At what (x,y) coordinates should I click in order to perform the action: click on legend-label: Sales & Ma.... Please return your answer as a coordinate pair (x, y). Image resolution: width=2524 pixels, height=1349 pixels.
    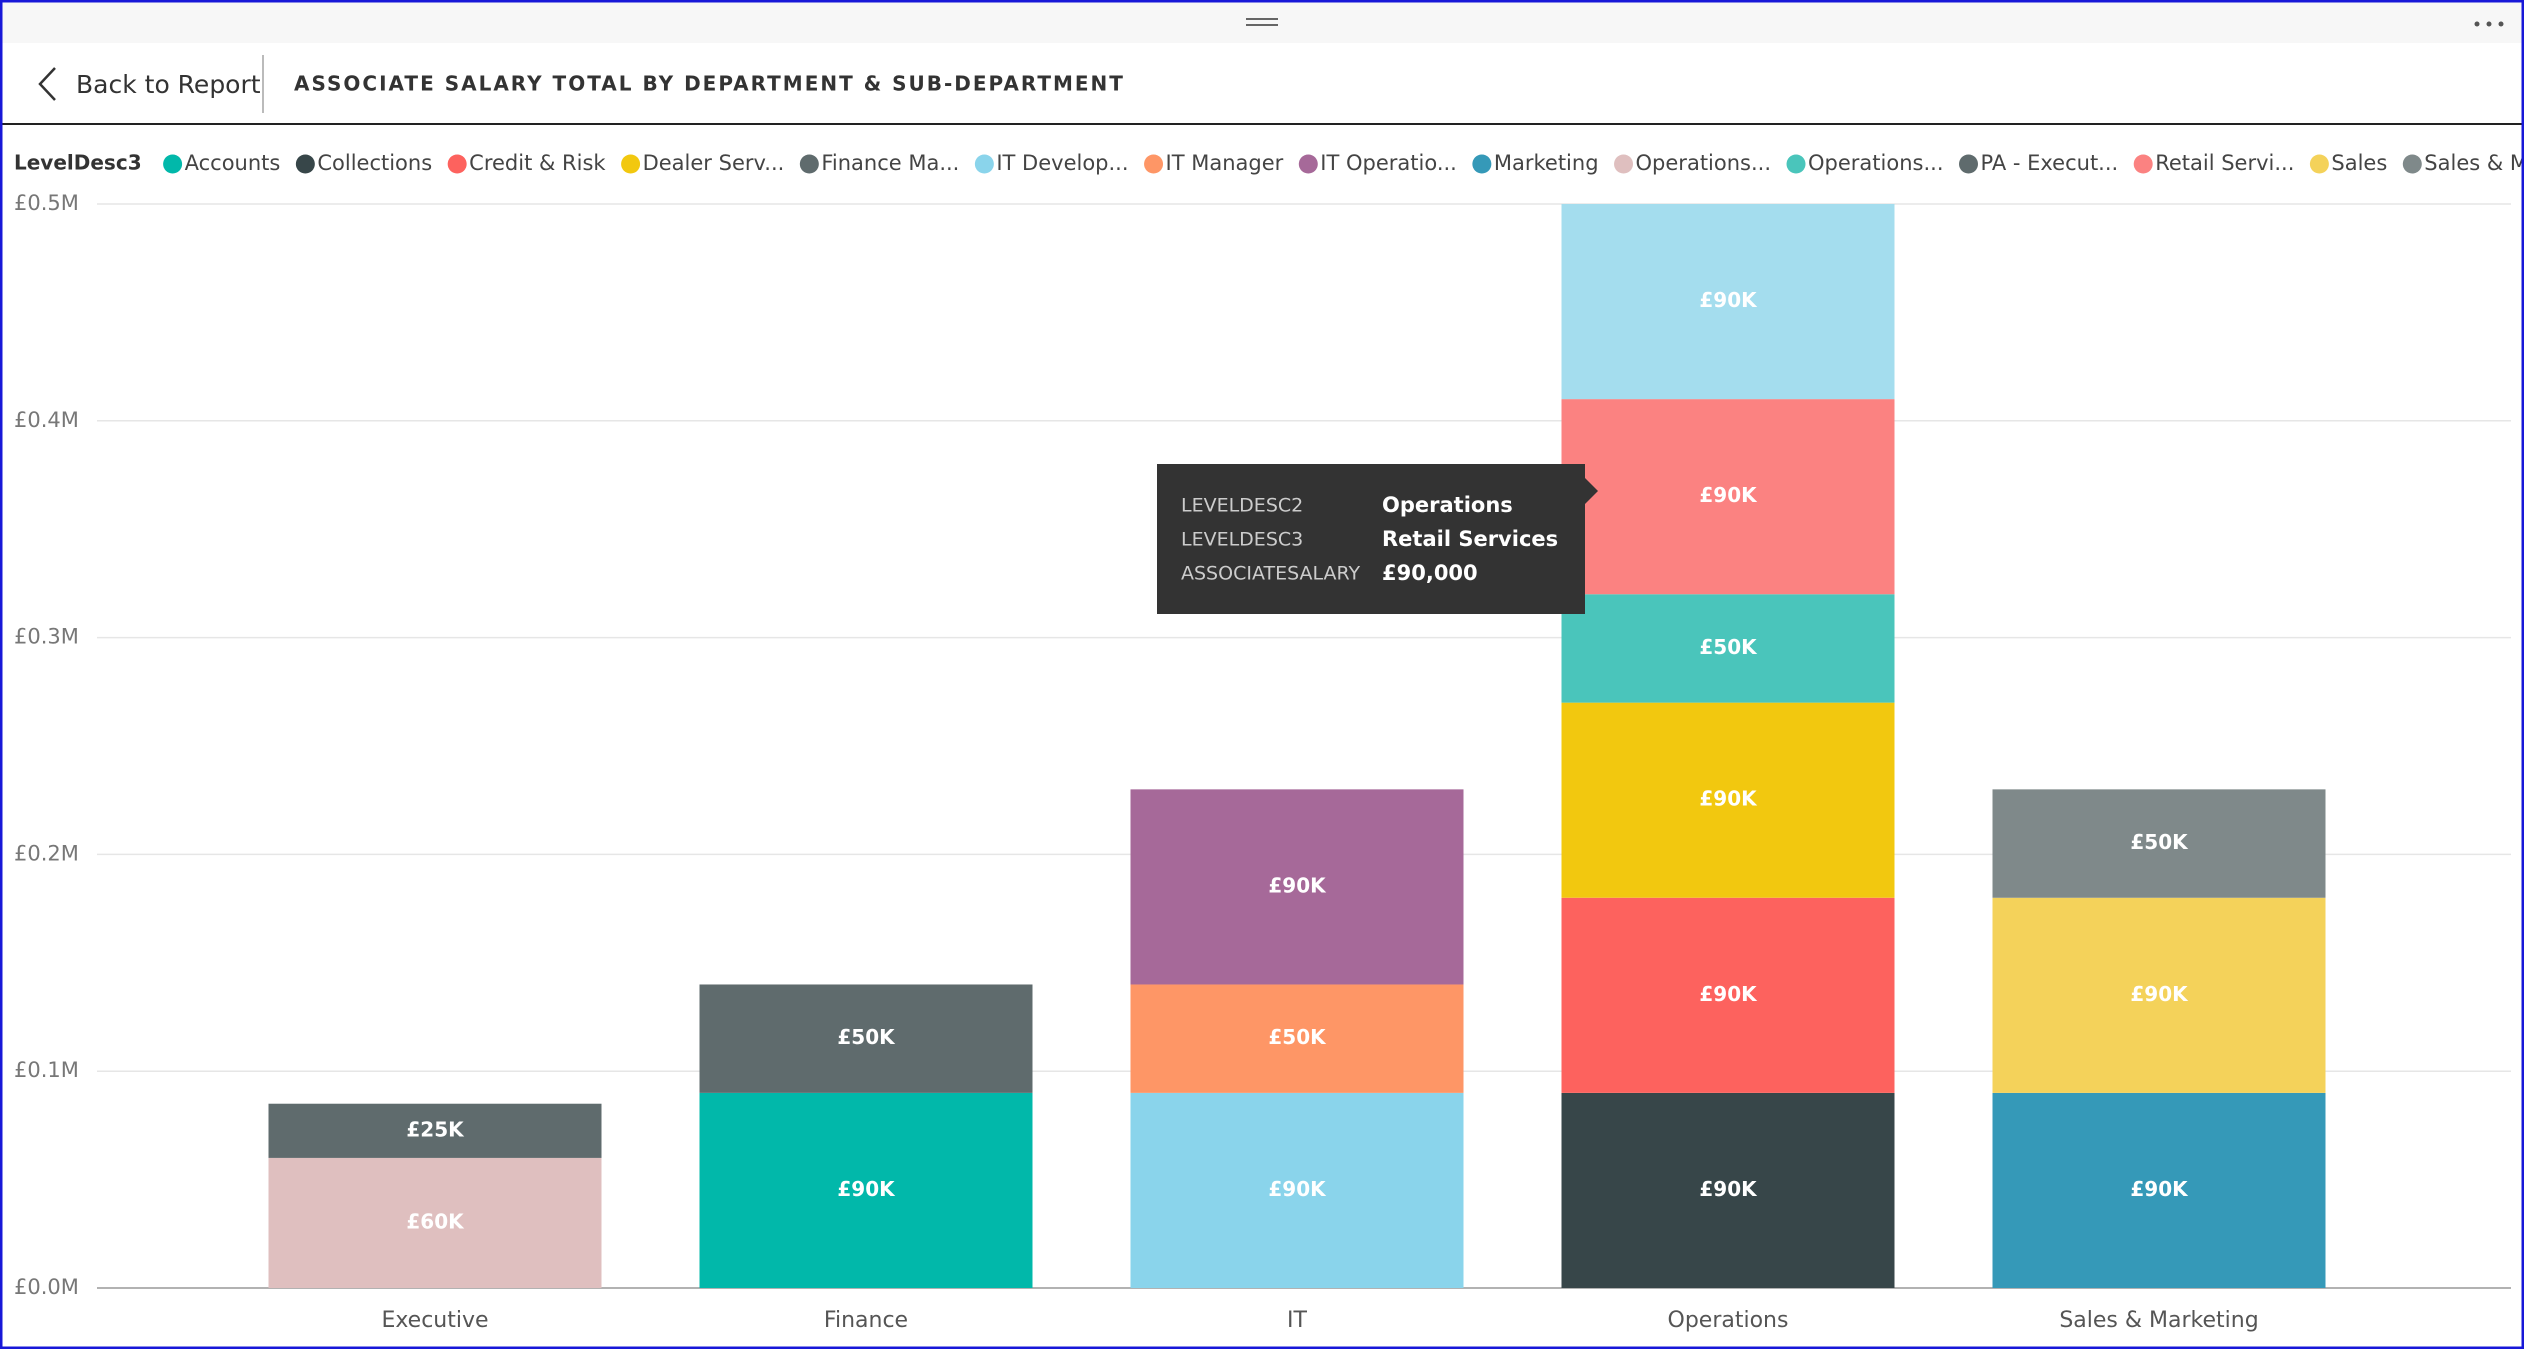
    Looking at the image, I should click on (2474, 163).